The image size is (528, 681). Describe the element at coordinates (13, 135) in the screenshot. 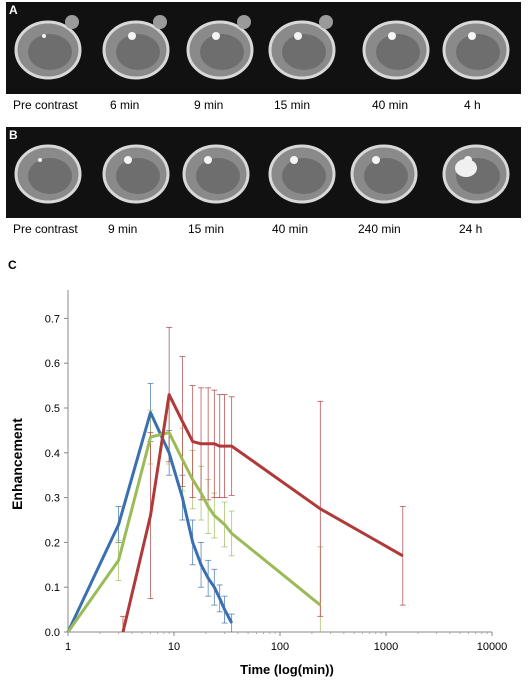

I see `panel-b-label: B` at that location.